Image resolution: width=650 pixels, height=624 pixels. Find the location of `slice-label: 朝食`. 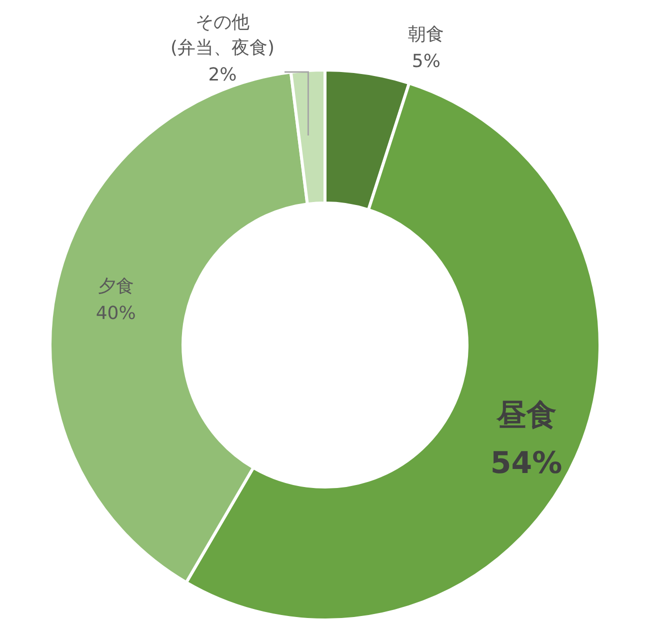

slice-label: 朝食 is located at coordinates (426, 34).